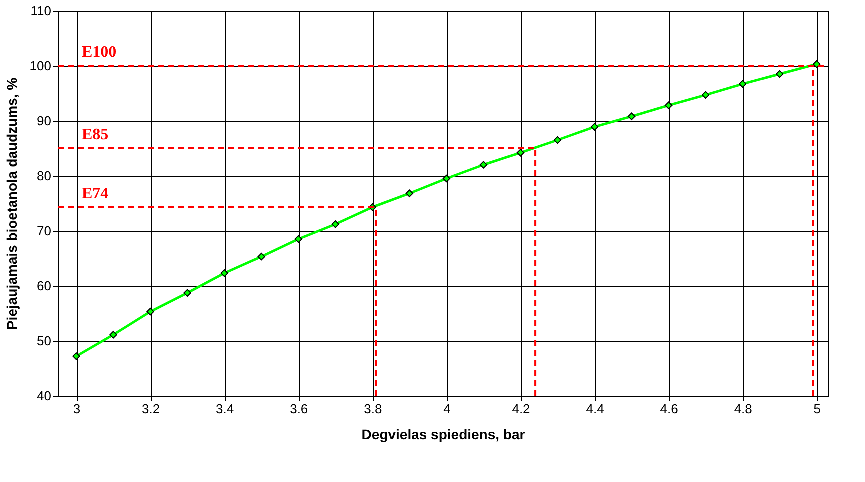 This screenshot has height=482, width=865. What do you see at coordinates (44, 176) in the screenshot?
I see `y-tick-label: 80` at bounding box center [44, 176].